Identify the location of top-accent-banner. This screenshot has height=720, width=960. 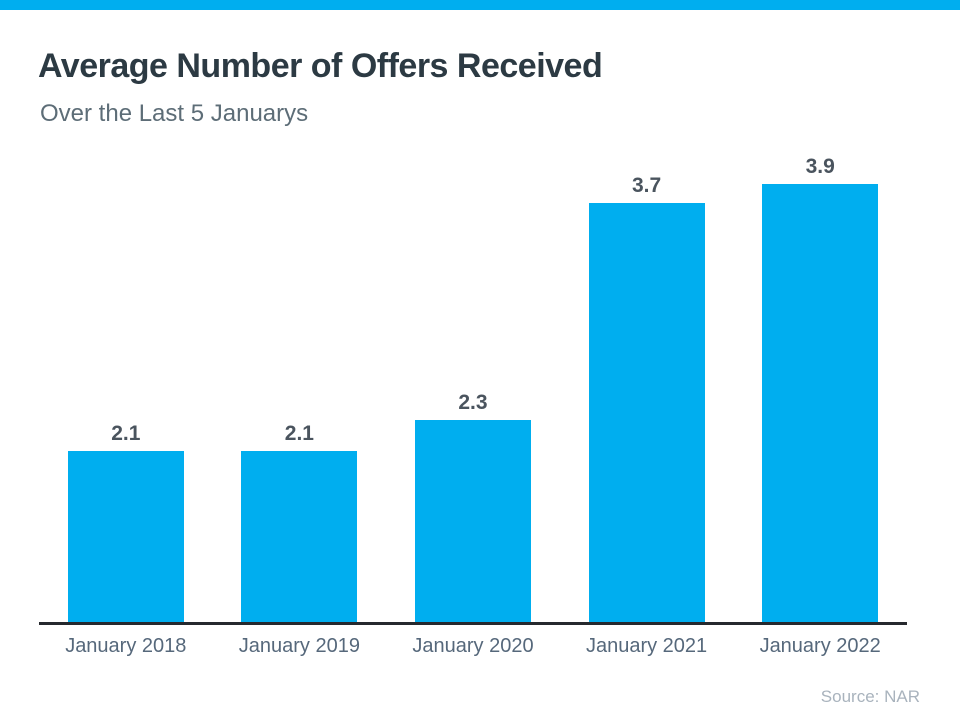
(480, 5).